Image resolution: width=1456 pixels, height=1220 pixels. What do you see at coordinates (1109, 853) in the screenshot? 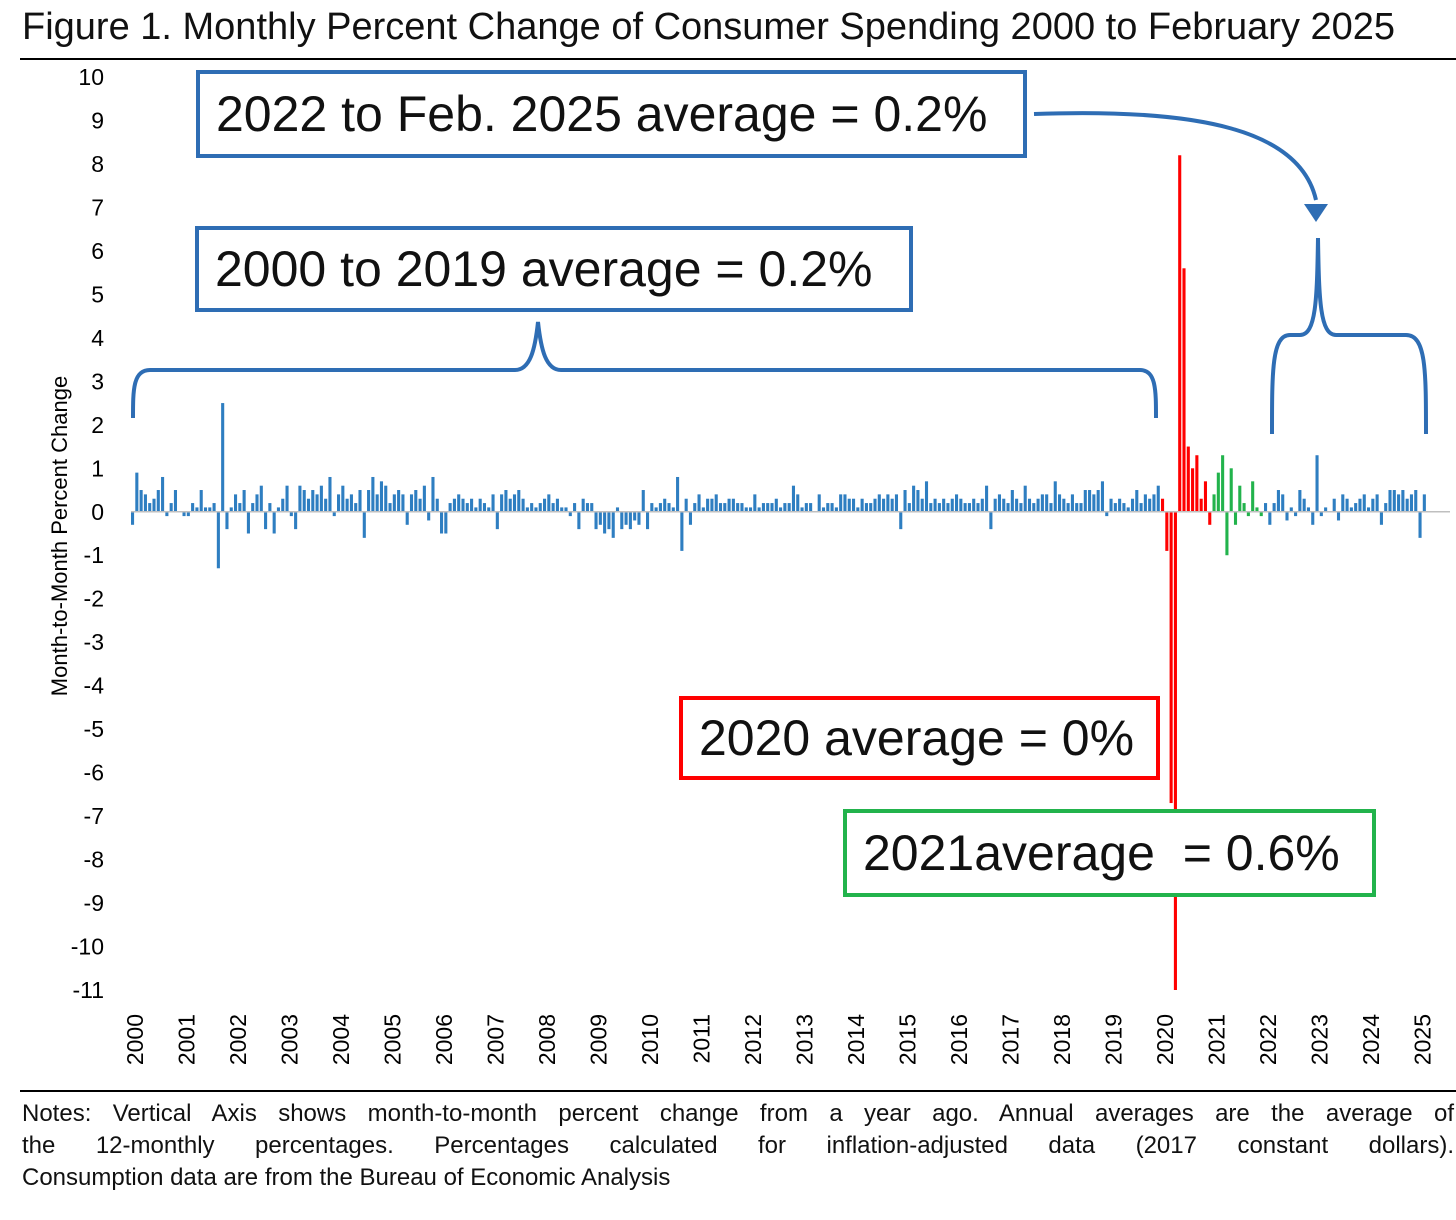
I see `callout-2021: 2021average = 0.6%` at bounding box center [1109, 853].